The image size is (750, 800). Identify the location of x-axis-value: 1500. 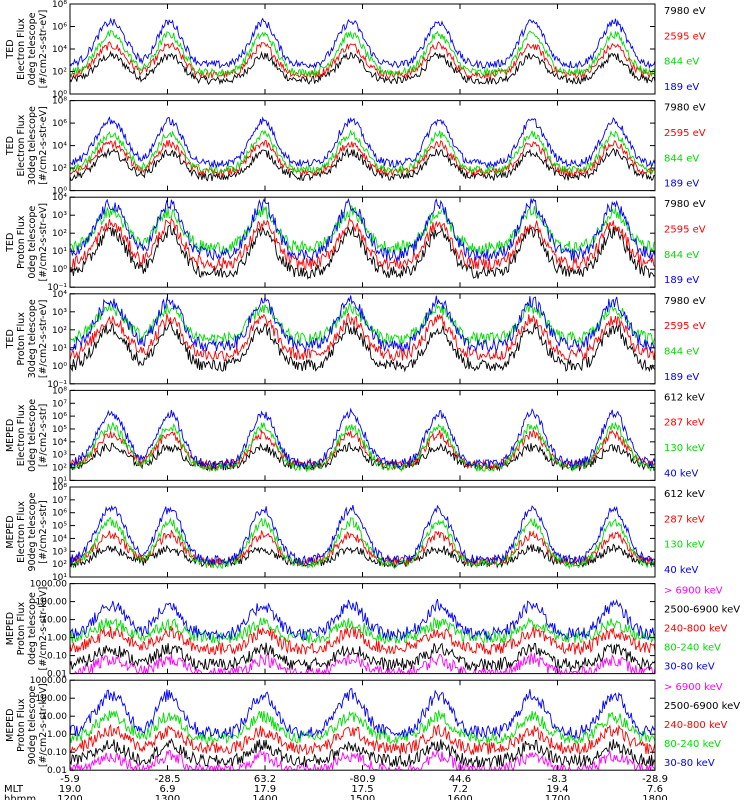
(362, 797).